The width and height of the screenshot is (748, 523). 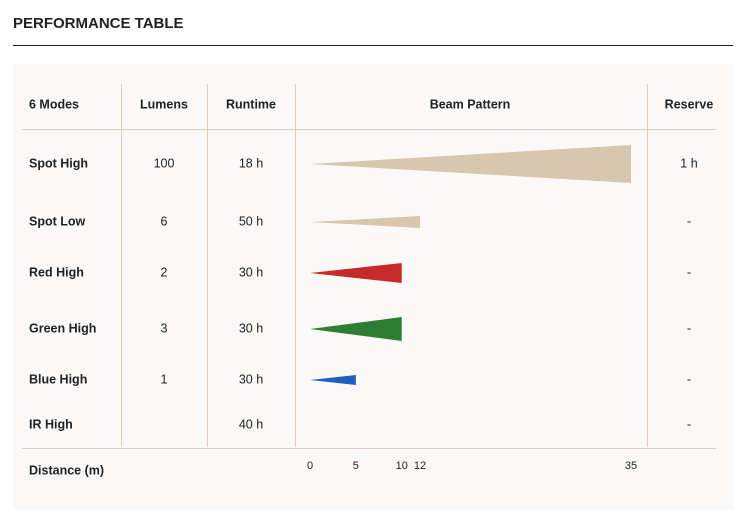 What do you see at coordinates (251, 104) in the screenshot?
I see `column-header: Runtime` at bounding box center [251, 104].